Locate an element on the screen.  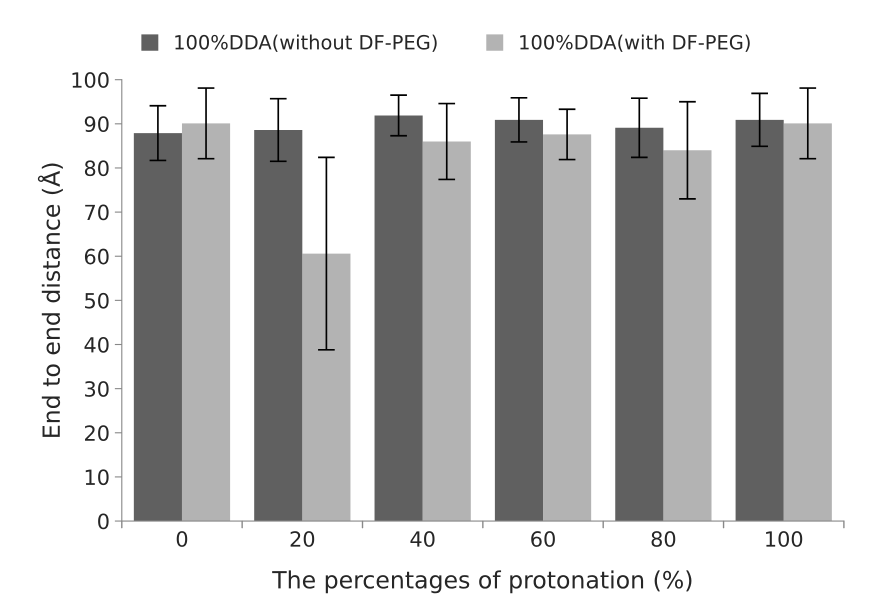
y-tick-label: 50 is located at coordinates (97, 300).